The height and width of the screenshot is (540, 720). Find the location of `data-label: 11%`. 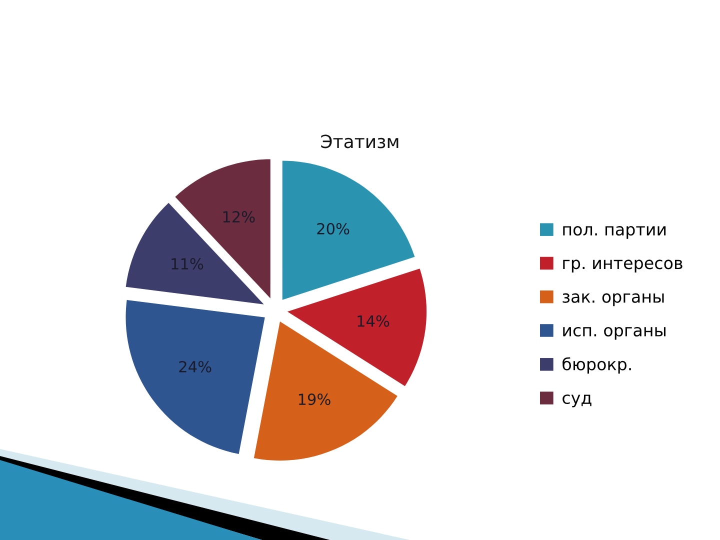

data-label: 11% is located at coordinates (188, 264).